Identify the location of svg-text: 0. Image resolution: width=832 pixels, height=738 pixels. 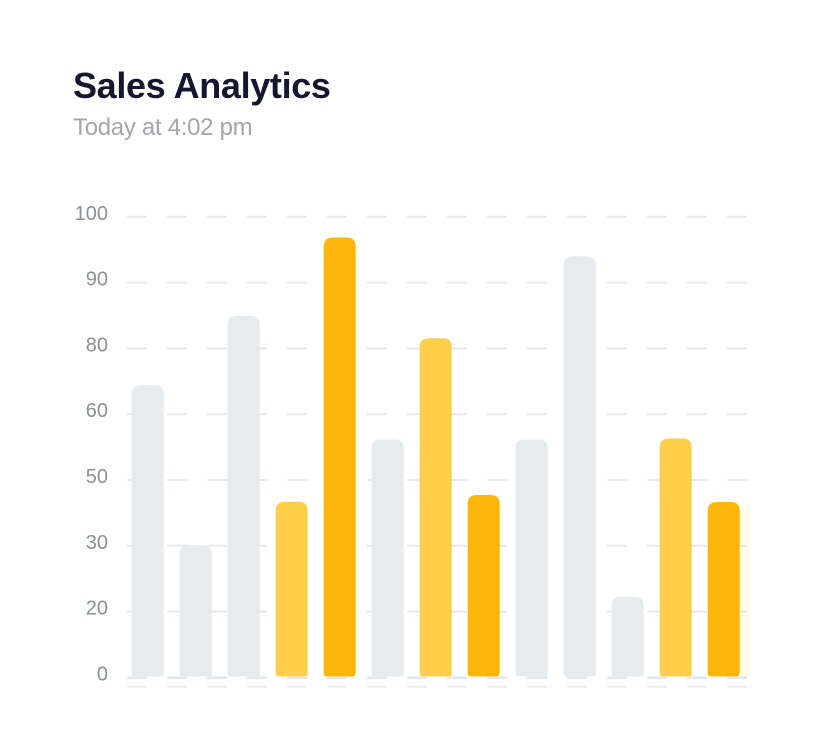
(102, 674).